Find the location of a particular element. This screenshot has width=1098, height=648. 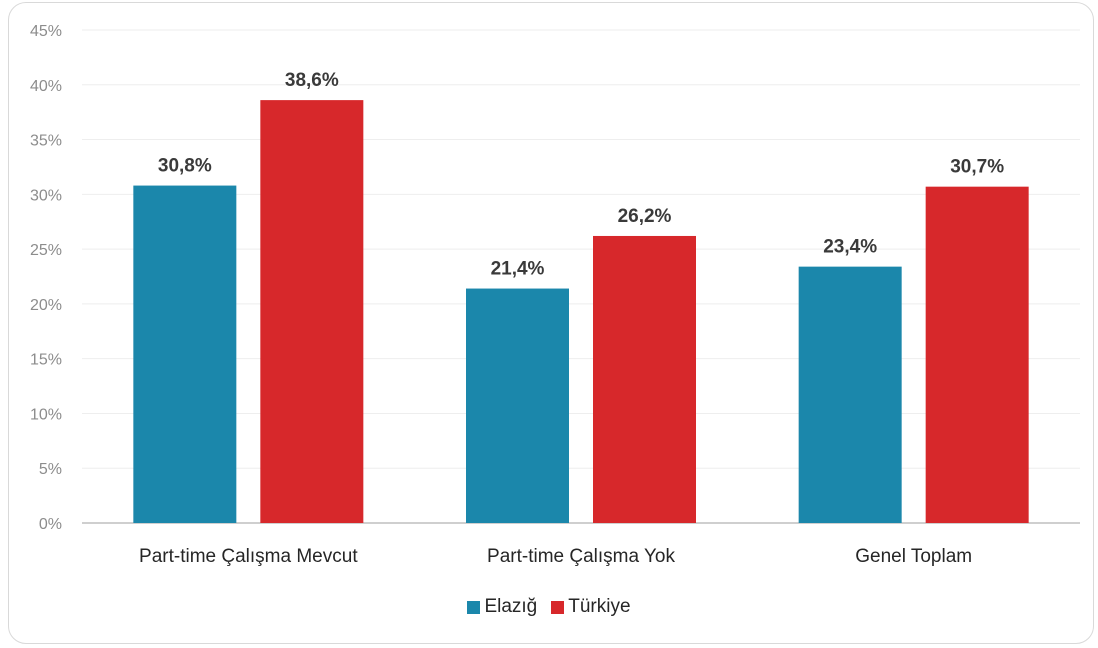

x-category-label: Genel Toplam is located at coordinates (913, 556).